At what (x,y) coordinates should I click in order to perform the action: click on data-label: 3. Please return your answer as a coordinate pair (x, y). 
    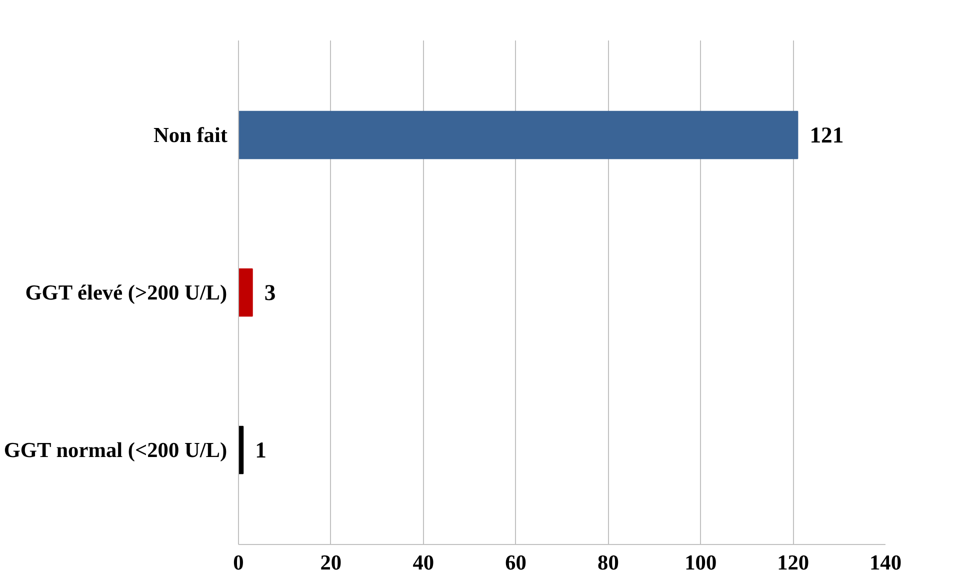
    Looking at the image, I should click on (270, 292).